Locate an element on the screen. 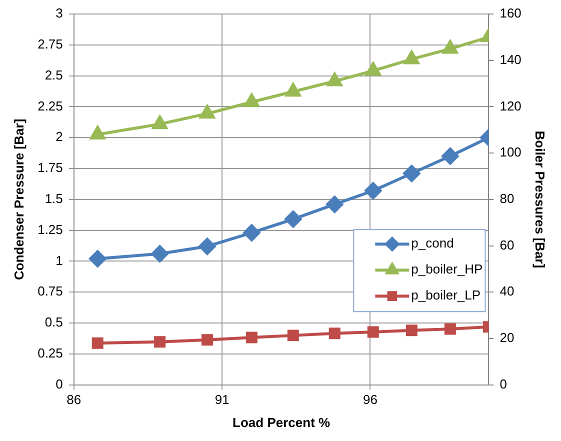 This screenshot has height=441, width=561. y-tick-label: 2.75 is located at coordinates (50, 44).